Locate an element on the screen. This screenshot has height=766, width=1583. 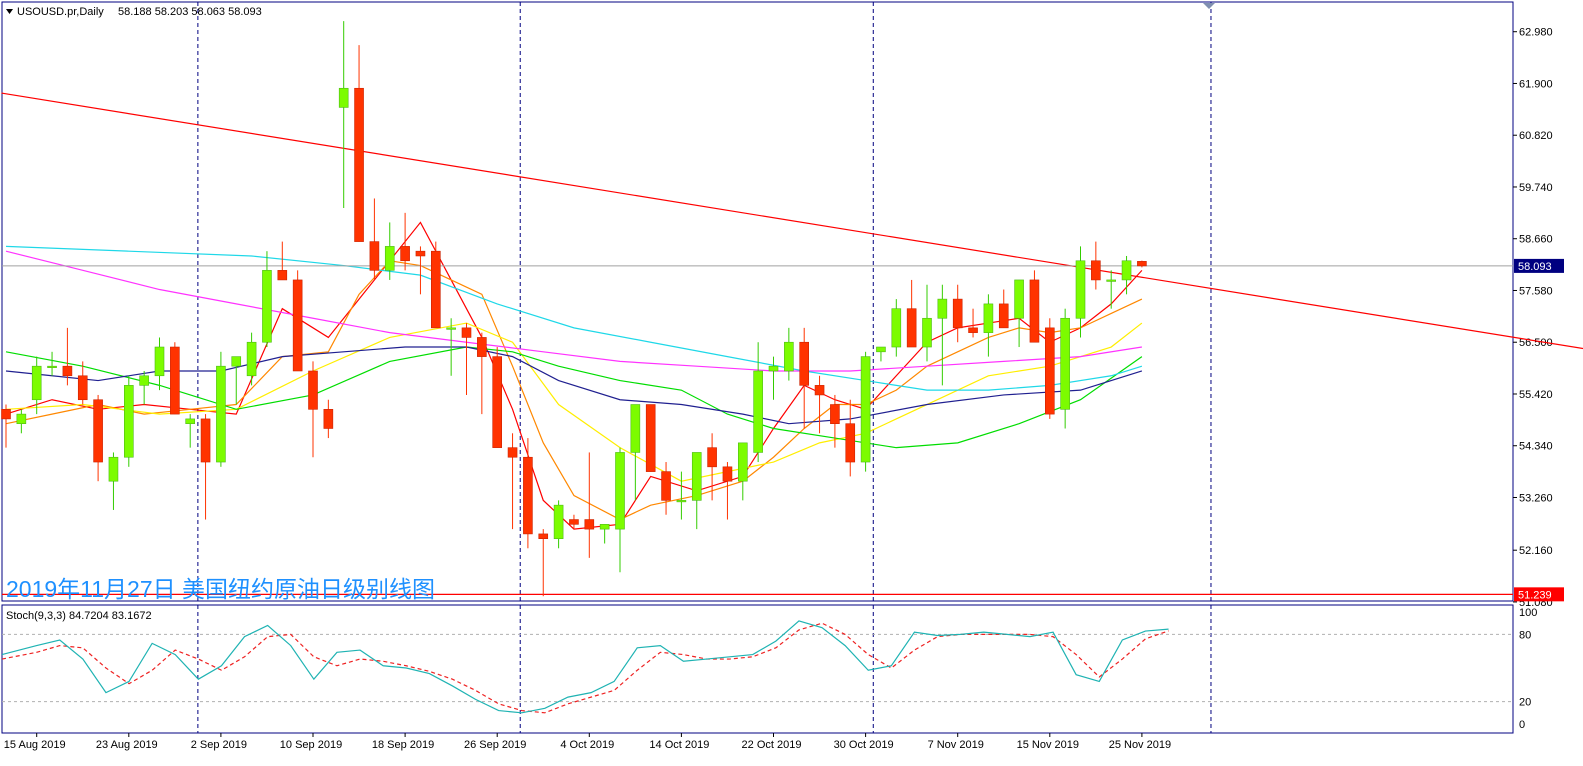
stoch-d-line is located at coordinates (585, 668).